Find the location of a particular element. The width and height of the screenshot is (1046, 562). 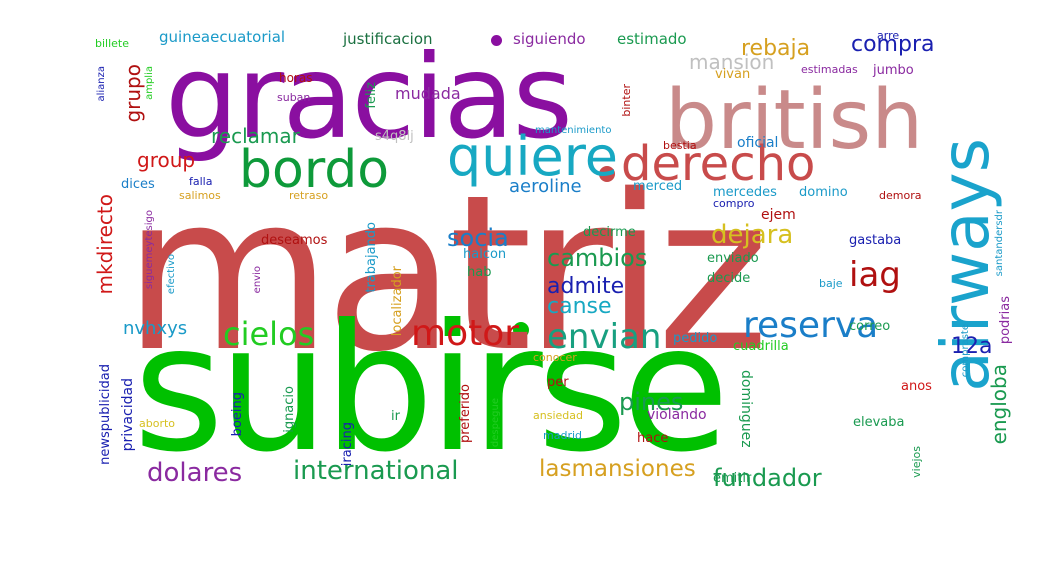

word-despegue: despegue is located at coordinates (495, 423).